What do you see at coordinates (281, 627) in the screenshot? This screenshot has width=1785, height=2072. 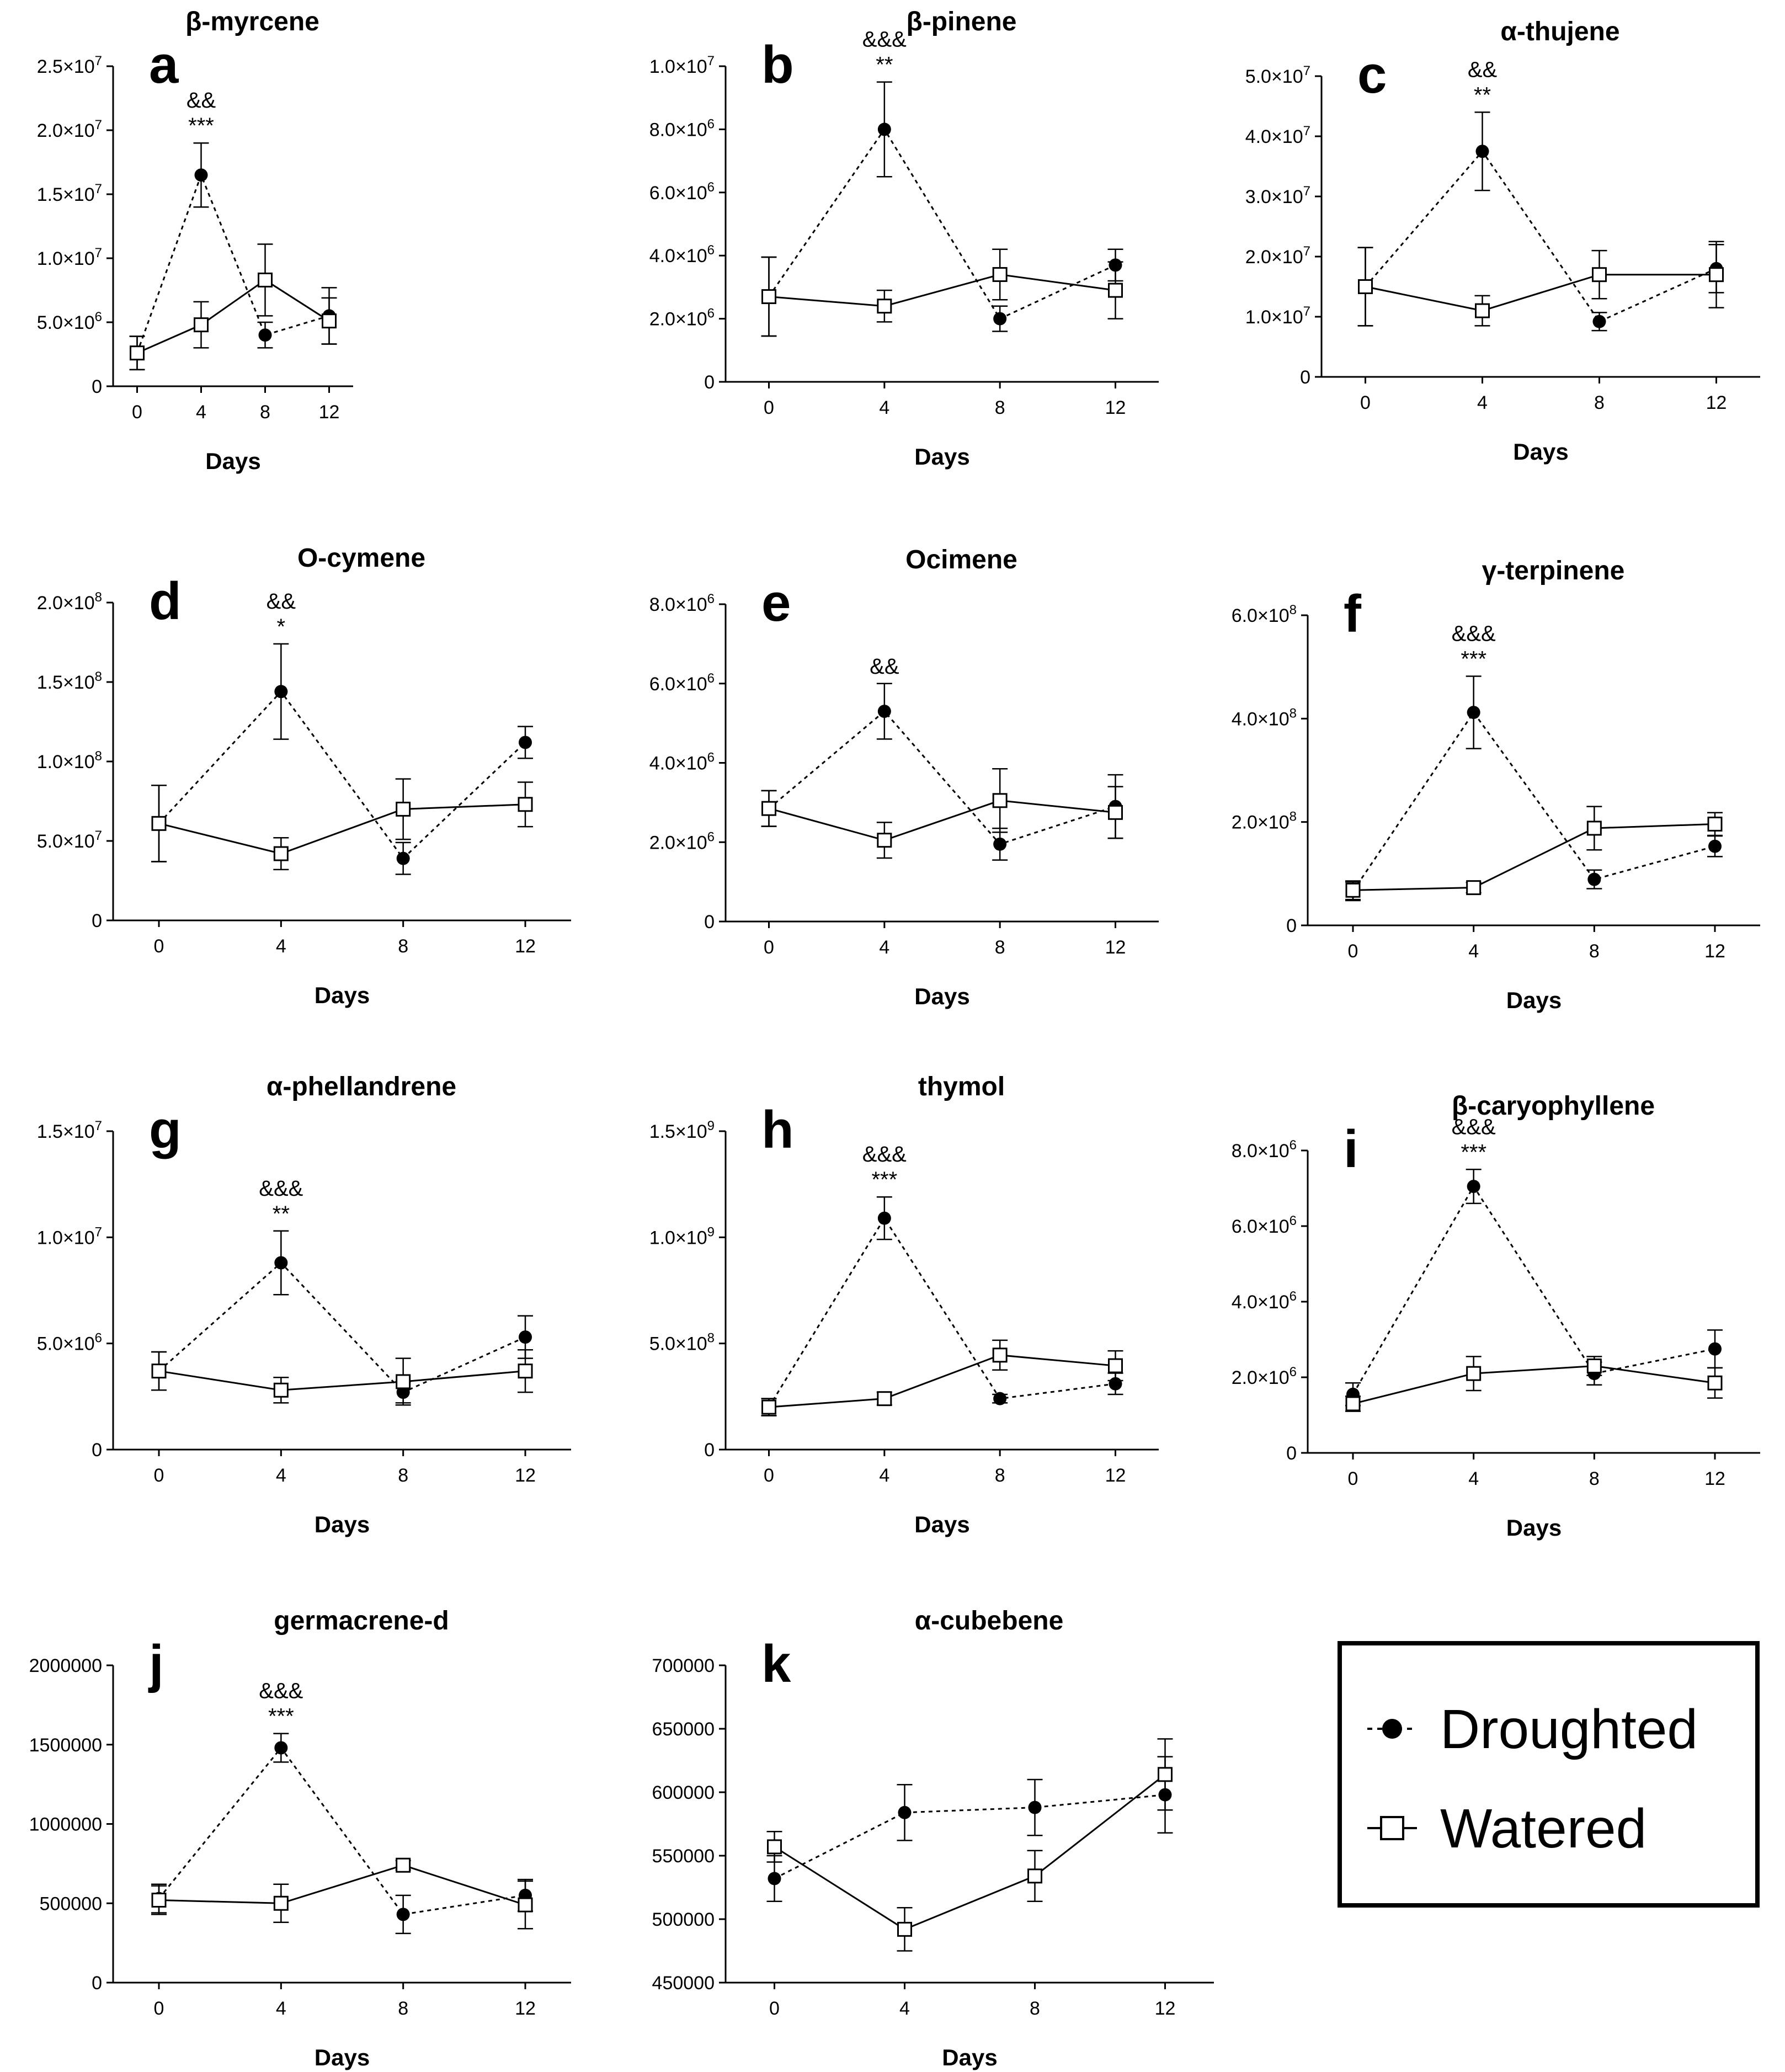 I see `significance-marker: *` at bounding box center [281, 627].